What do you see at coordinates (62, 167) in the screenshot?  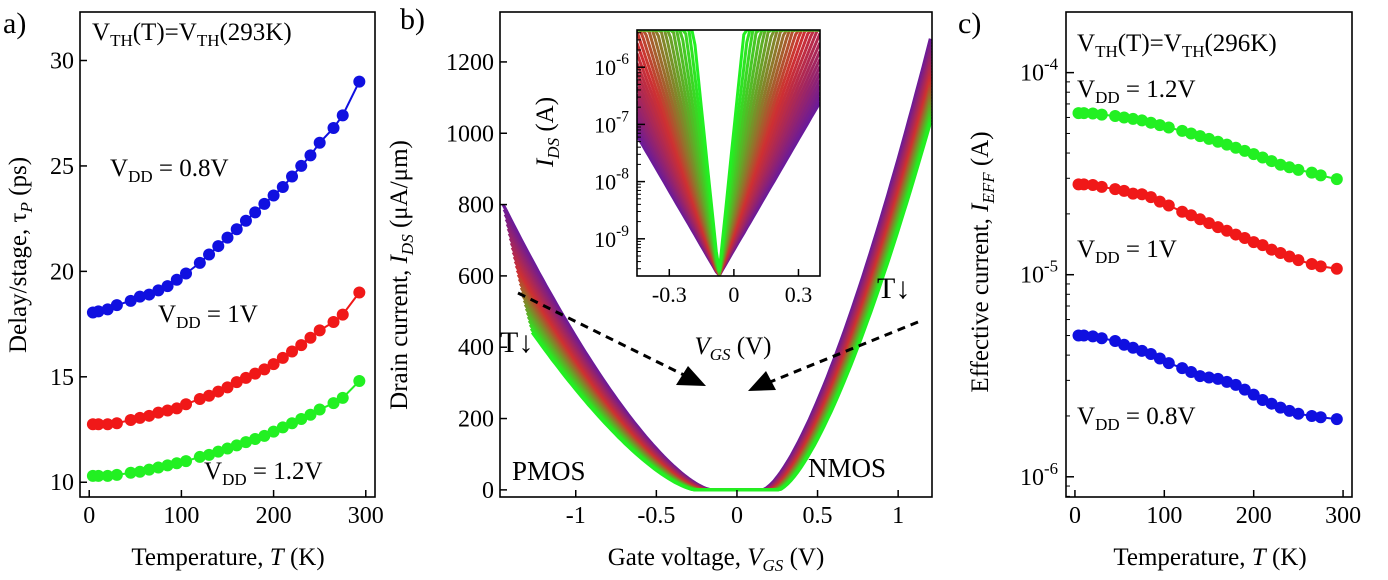 I see `panel-a-y-tick-label-3: 25` at bounding box center [62, 167].